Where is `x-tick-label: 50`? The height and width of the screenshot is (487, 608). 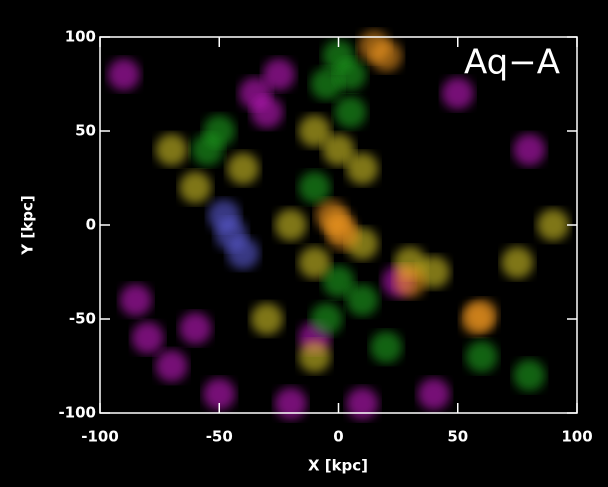 x-tick-label: 50 is located at coordinates (457, 437).